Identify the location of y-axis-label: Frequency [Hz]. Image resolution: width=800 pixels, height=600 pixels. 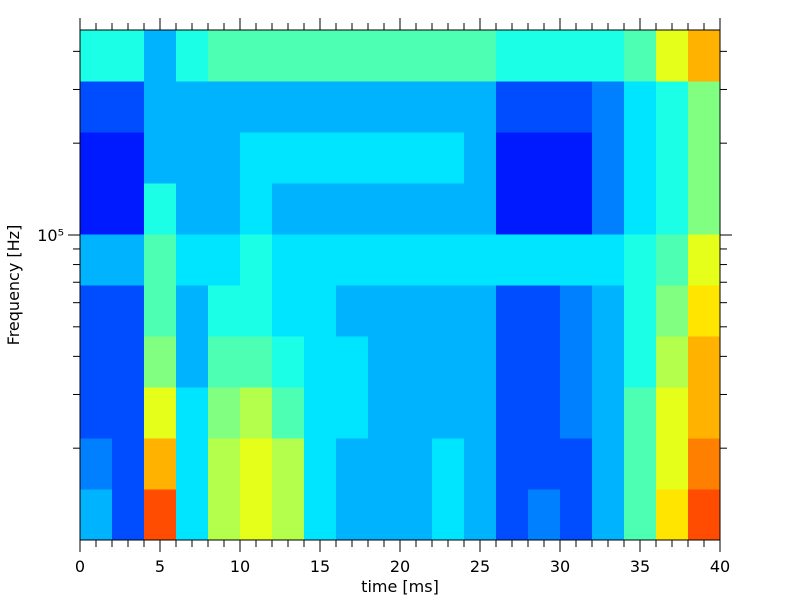
(13, 285).